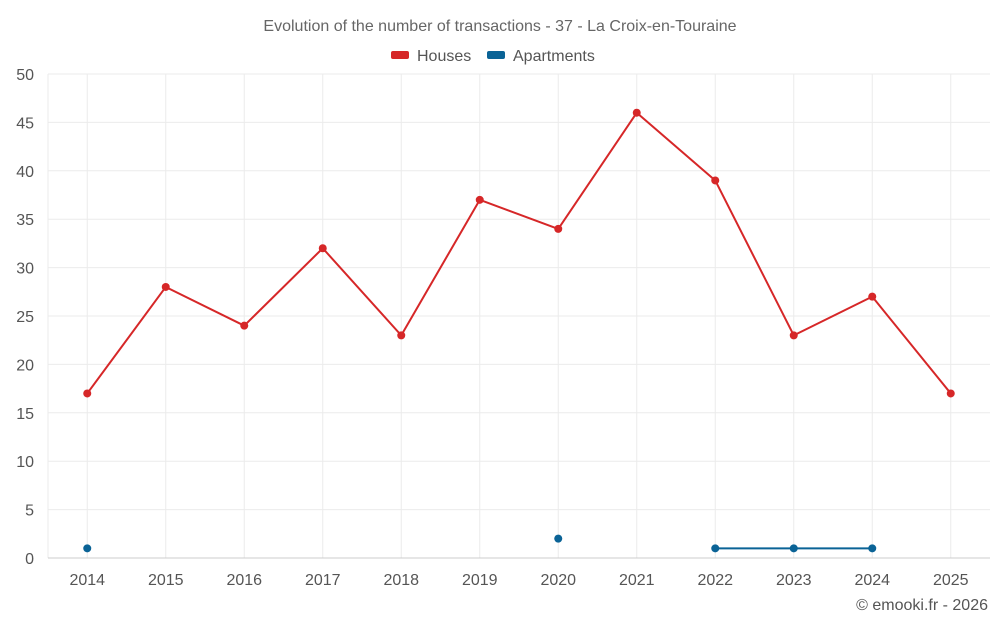 This screenshot has width=1000, height=625. What do you see at coordinates (715, 580) in the screenshot?
I see `x-tick-label: 2022` at bounding box center [715, 580].